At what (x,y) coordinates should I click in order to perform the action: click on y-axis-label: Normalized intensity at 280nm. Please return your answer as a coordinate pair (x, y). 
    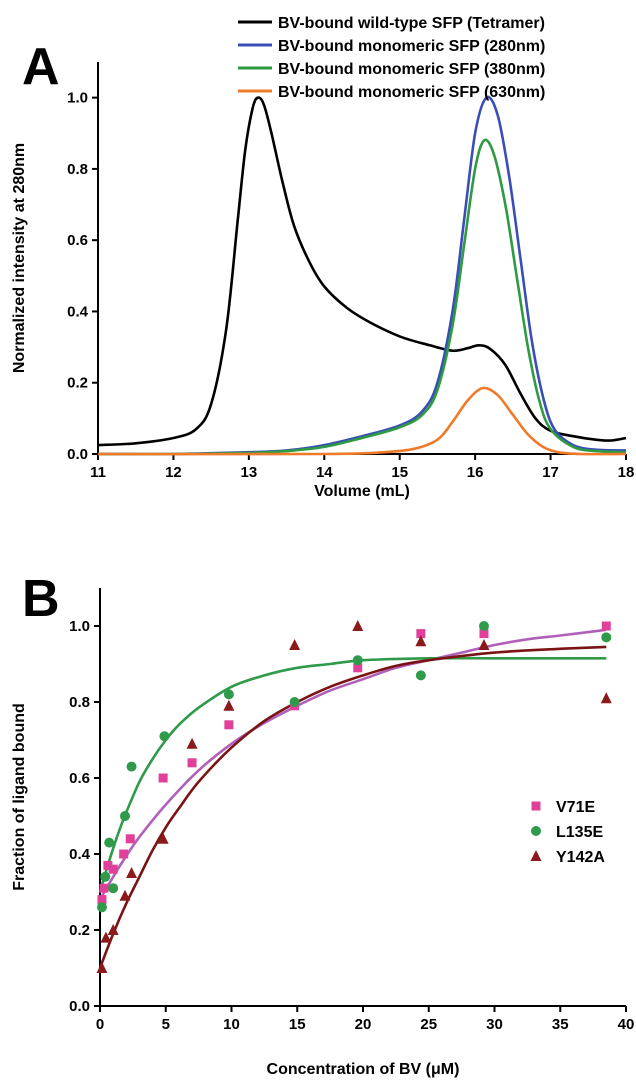
    Looking at the image, I should click on (19, 258).